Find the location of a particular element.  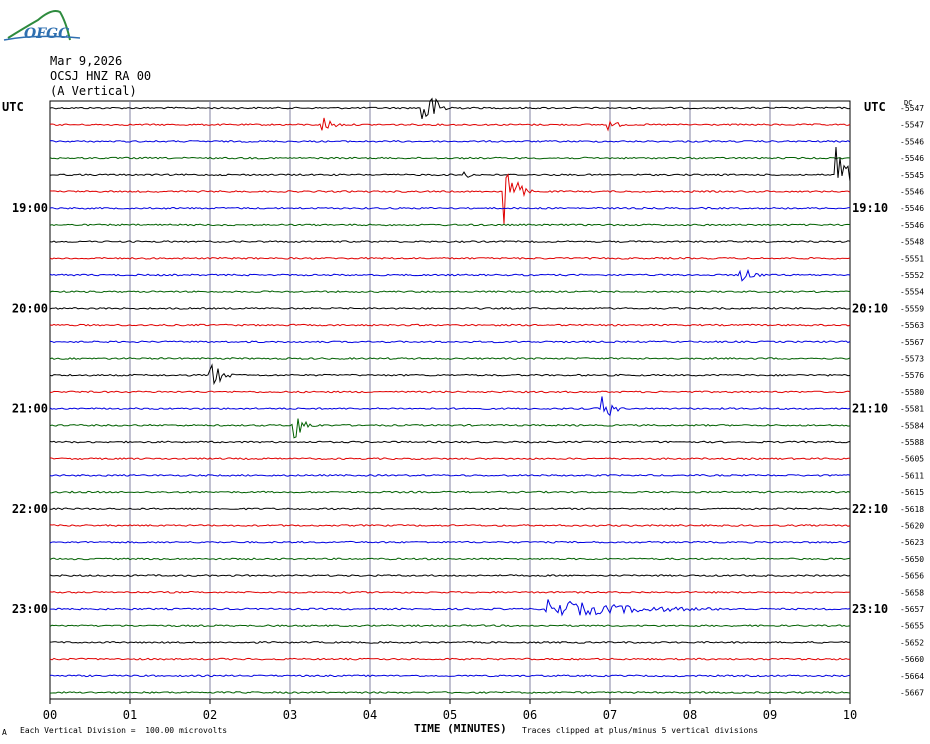

left-axis-title: UTC is located at coordinates (13, 107).